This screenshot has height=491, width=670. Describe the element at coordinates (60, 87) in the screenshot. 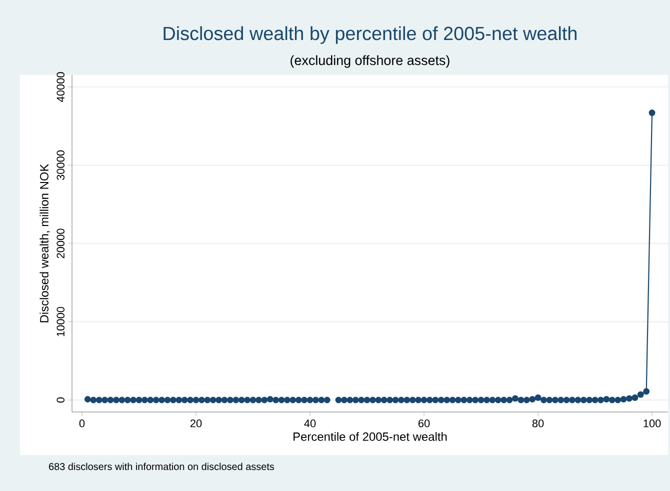

I see `y-tick-label: 40000` at that location.